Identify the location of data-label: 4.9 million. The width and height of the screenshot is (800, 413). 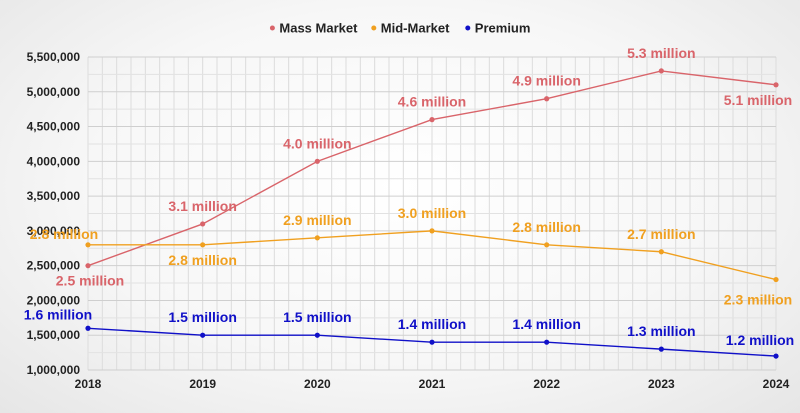
(546, 81).